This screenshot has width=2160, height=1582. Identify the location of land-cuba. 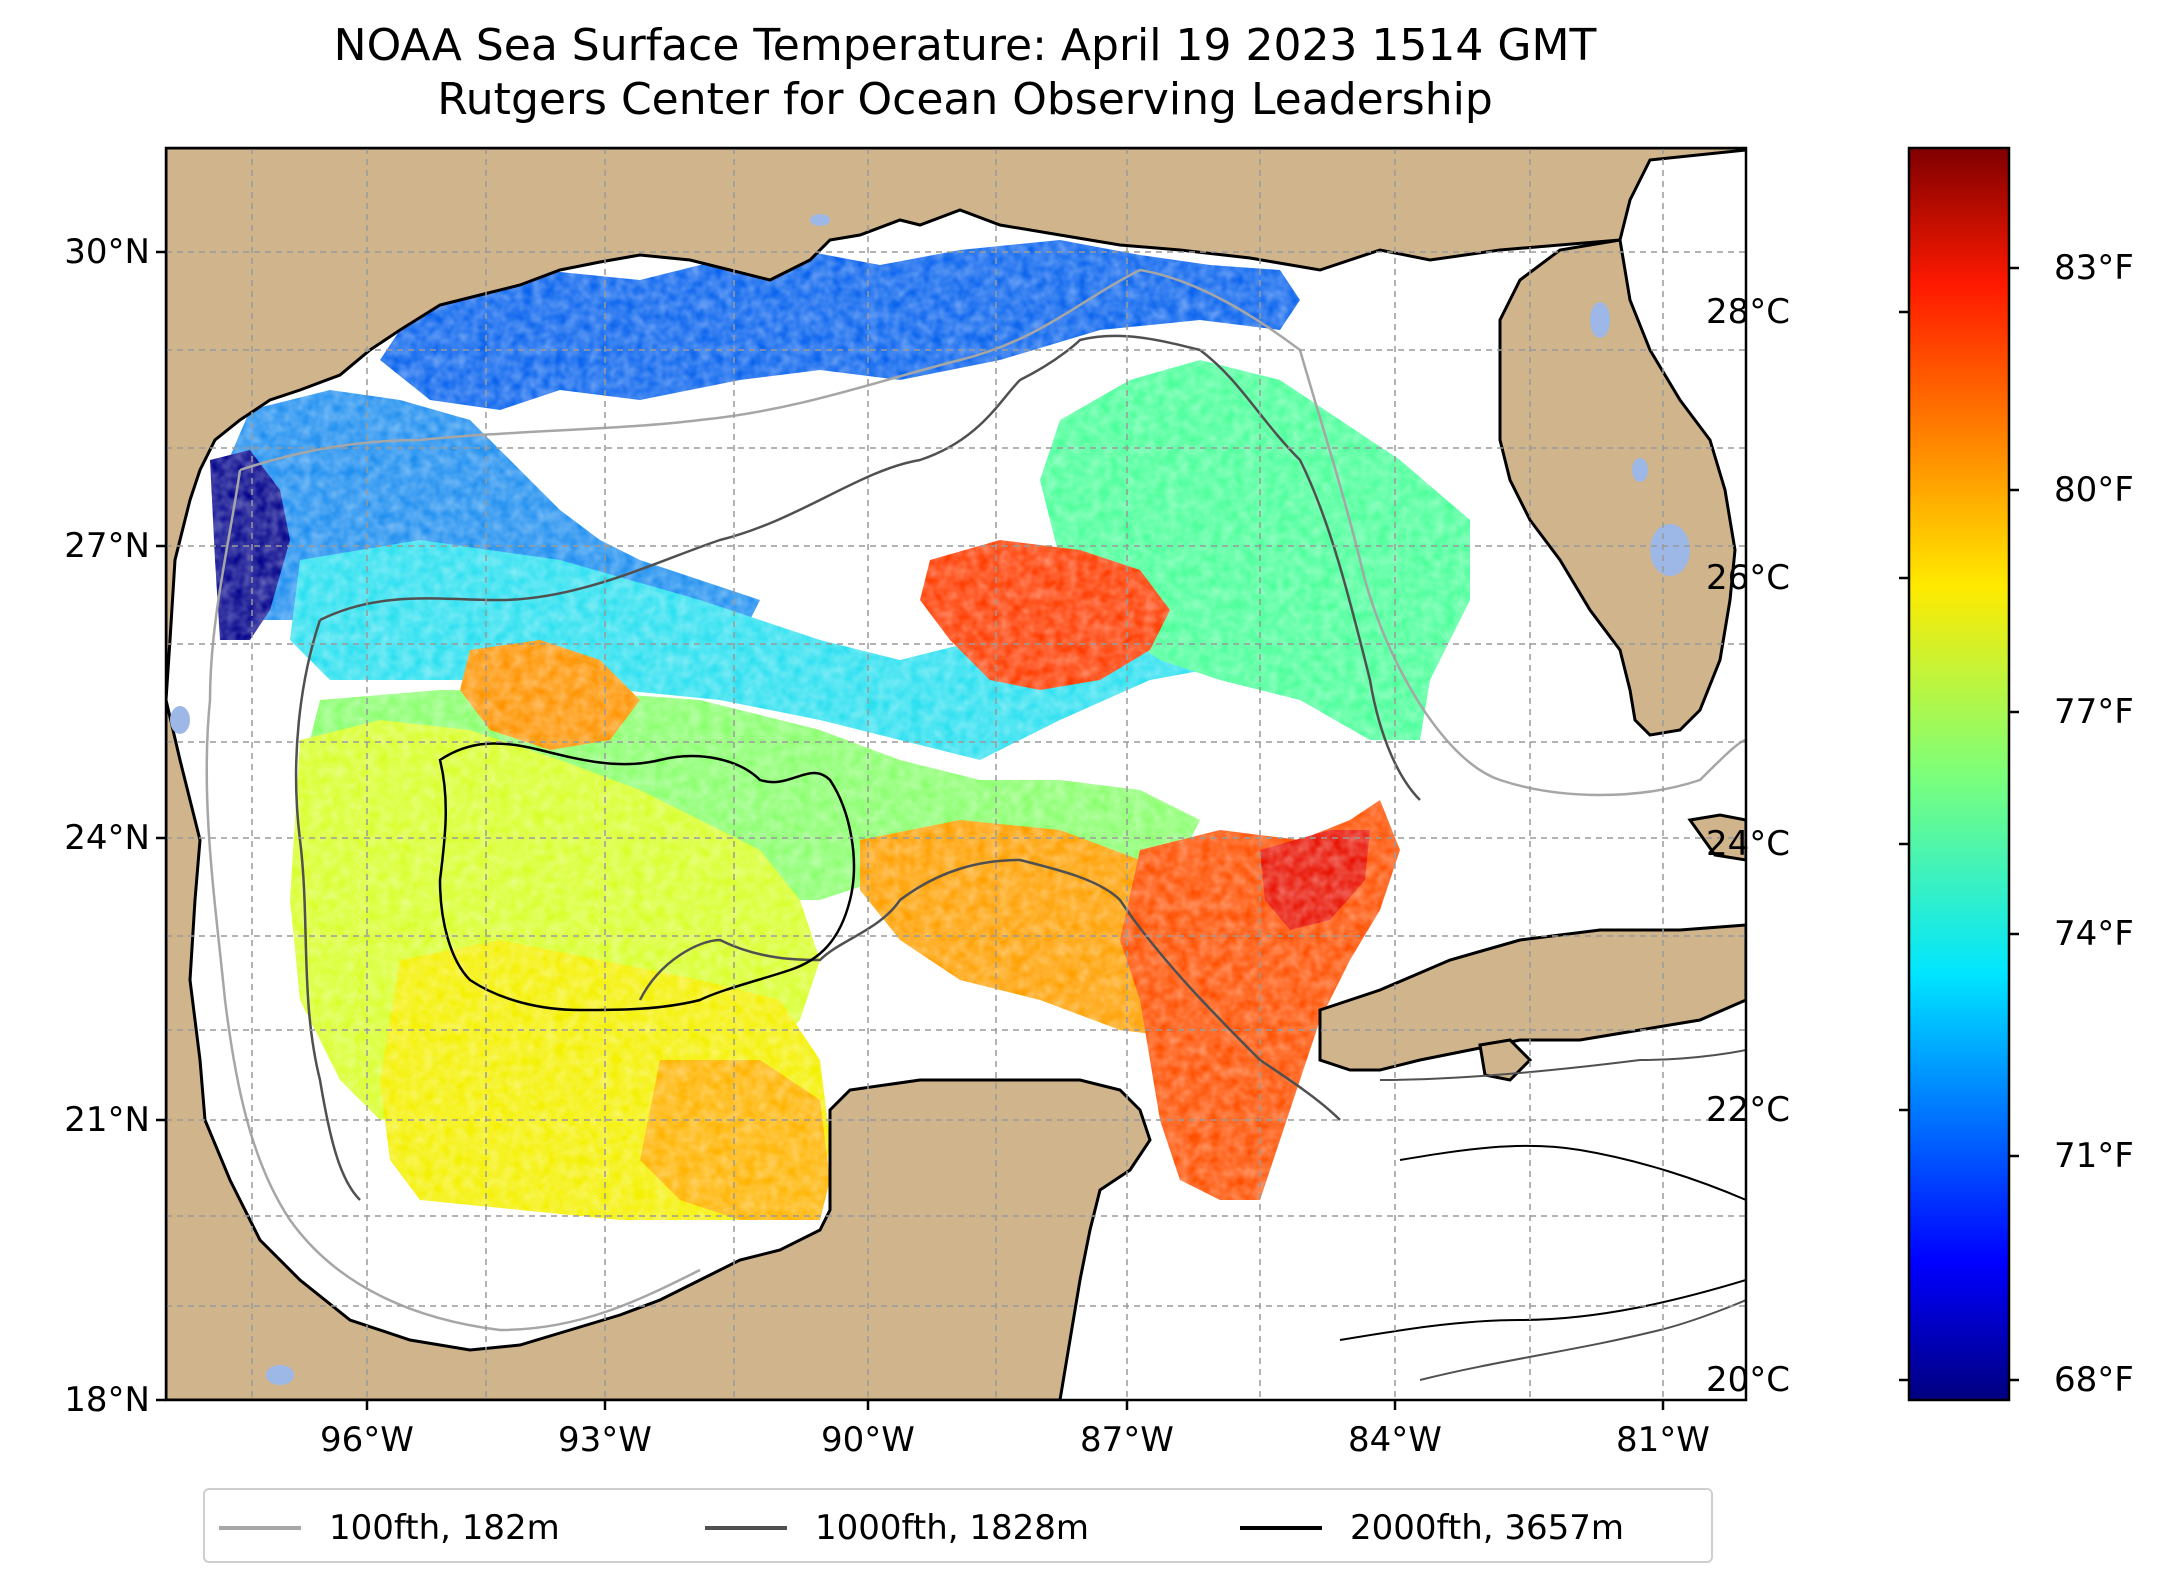
(1532, 997).